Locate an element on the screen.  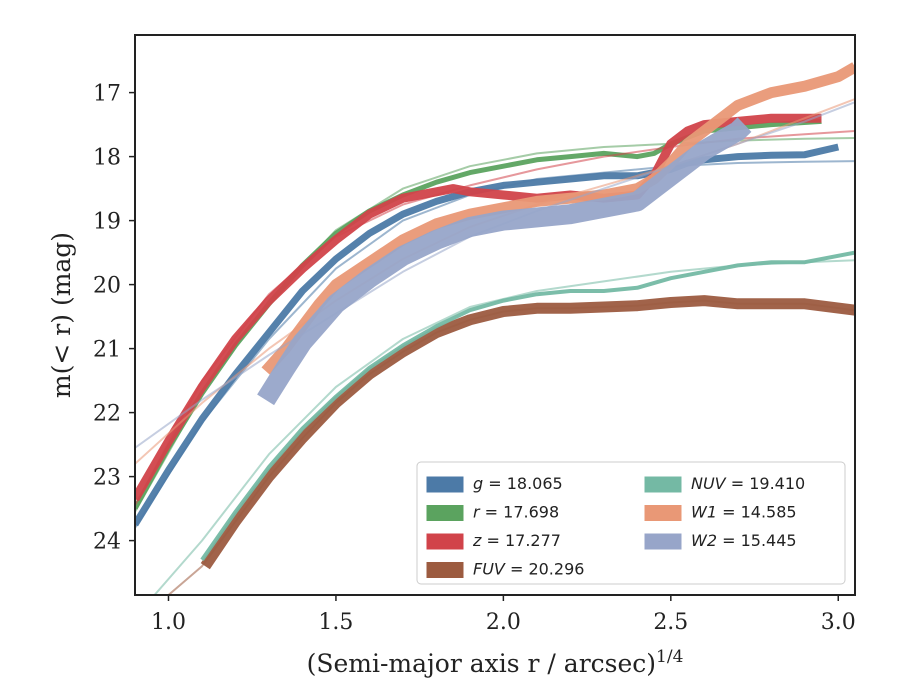
legend-item-nuv: NUV = 19.410 is located at coordinates (724, 483).